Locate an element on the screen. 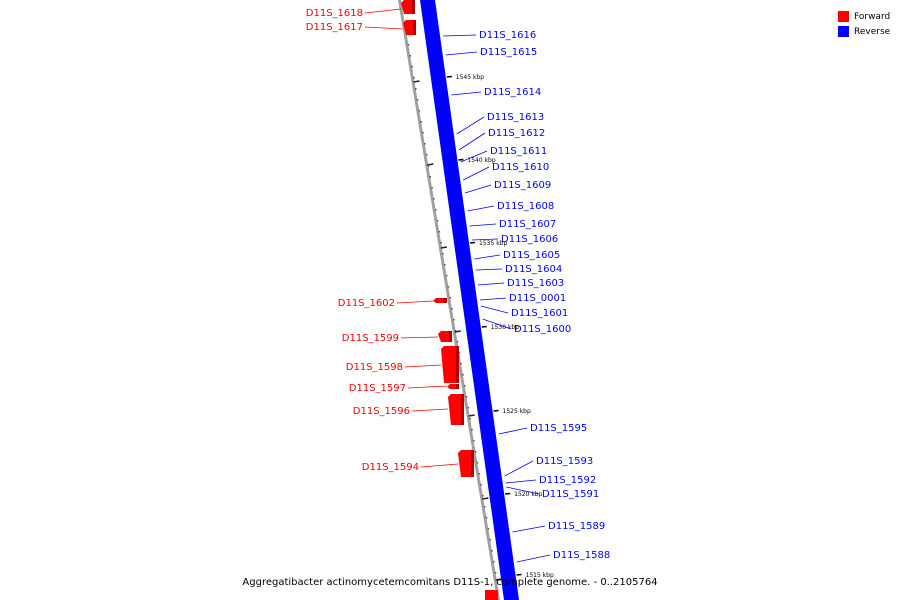 The width and height of the screenshot is (900, 600). reverse-gene-label: D11S_1592 is located at coordinates (567, 480).